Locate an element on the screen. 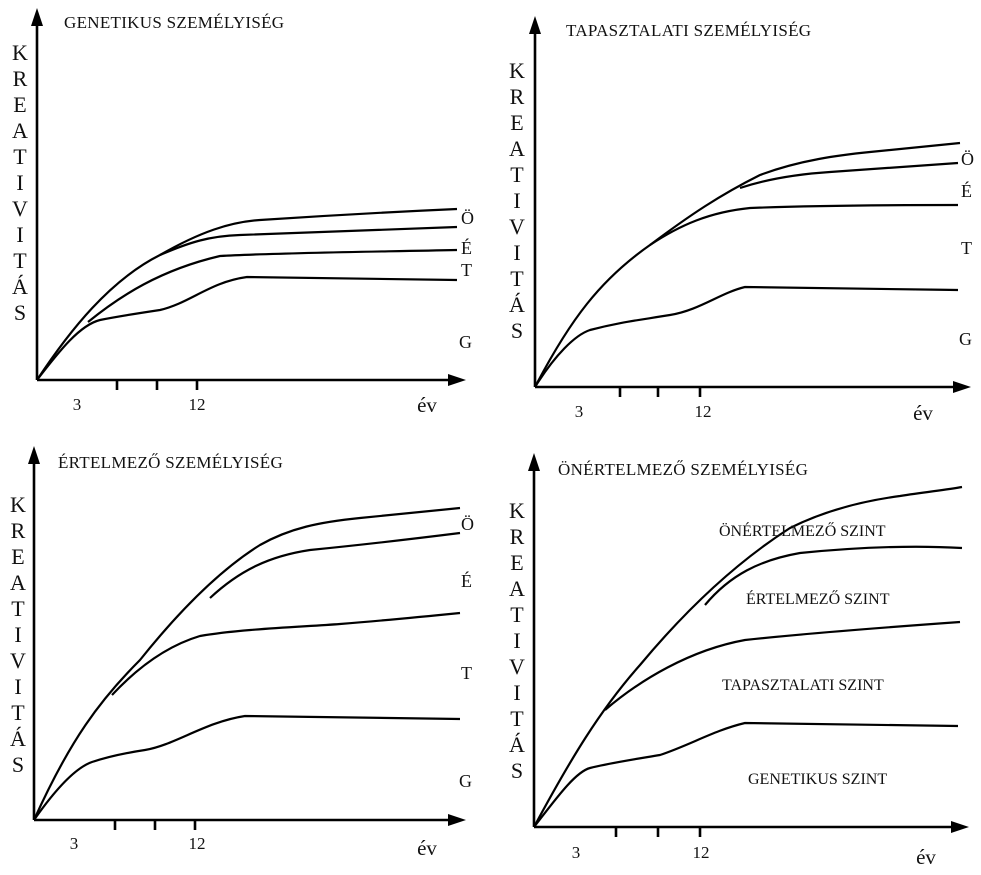 This screenshot has width=981, height=875. panel-title: ÖNÉRTELMEZŐ SZEMÉLYISÉG is located at coordinates (683, 469).